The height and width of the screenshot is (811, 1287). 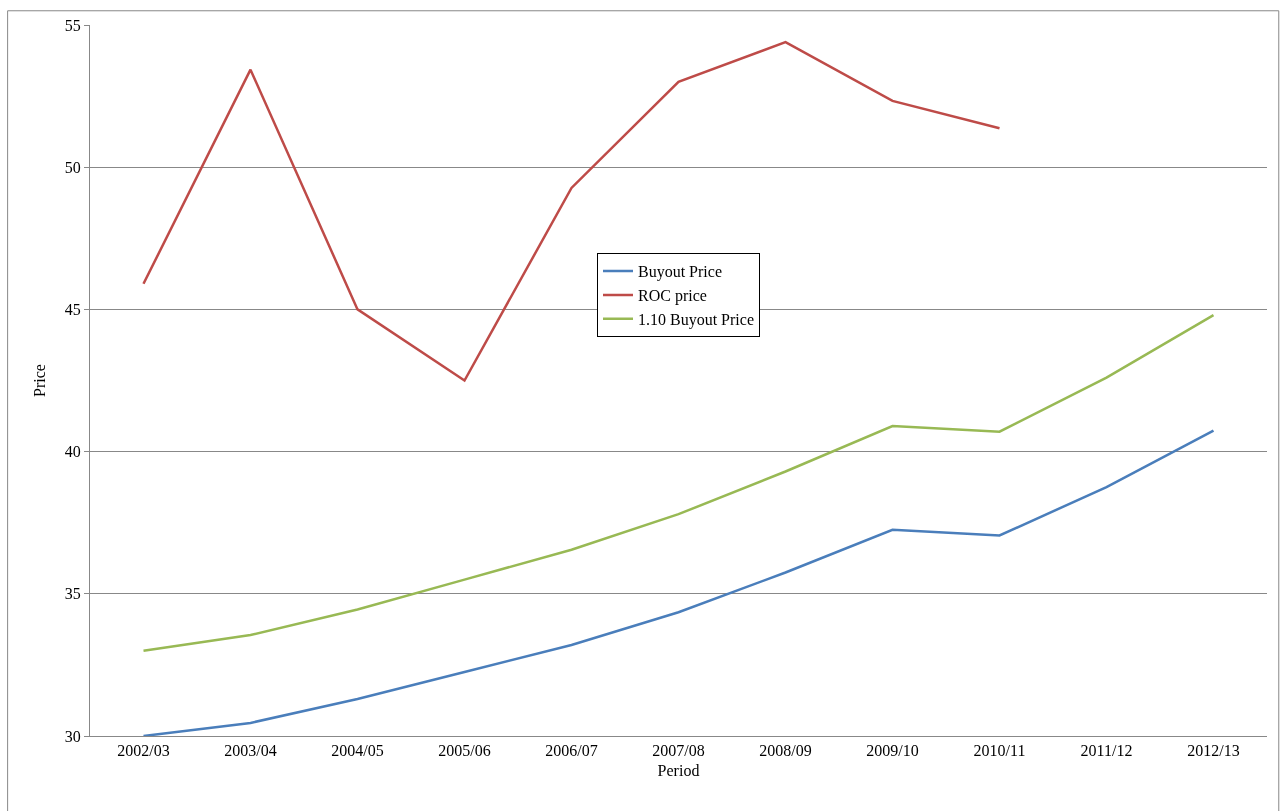 What do you see at coordinates (678, 770) in the screenshot?
I see `x-axis-title: Period` at bounding box center [678, 770].